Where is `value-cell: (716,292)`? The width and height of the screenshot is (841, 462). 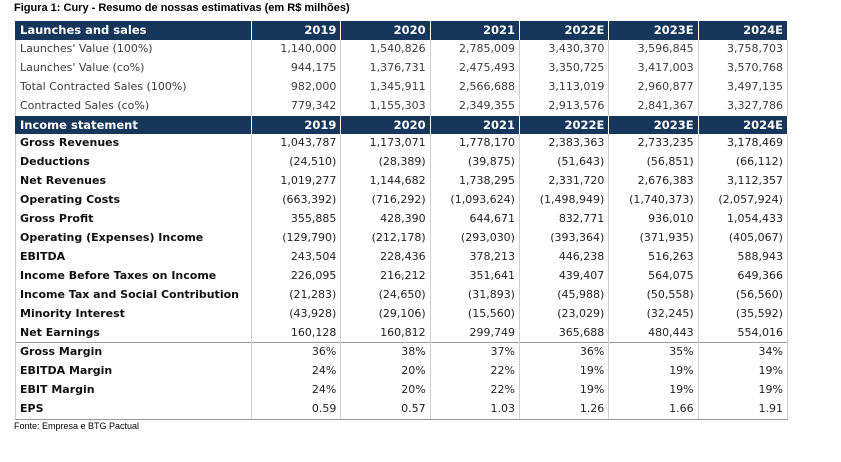 value-cell: (716,292) is located at coordinates (385, 201).